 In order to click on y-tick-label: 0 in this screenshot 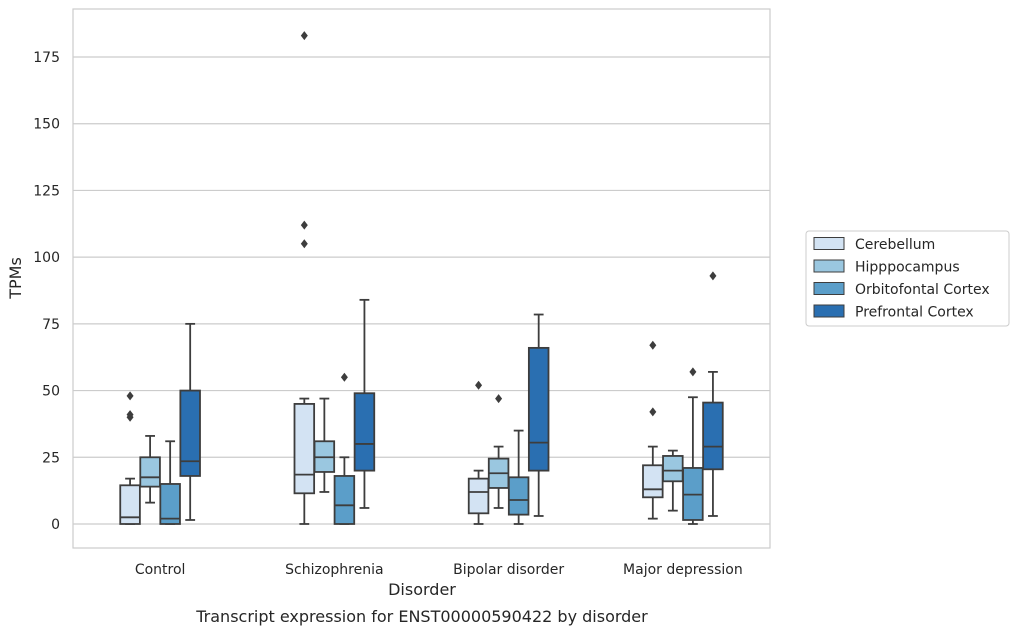, I will do `click(55, 525)`.